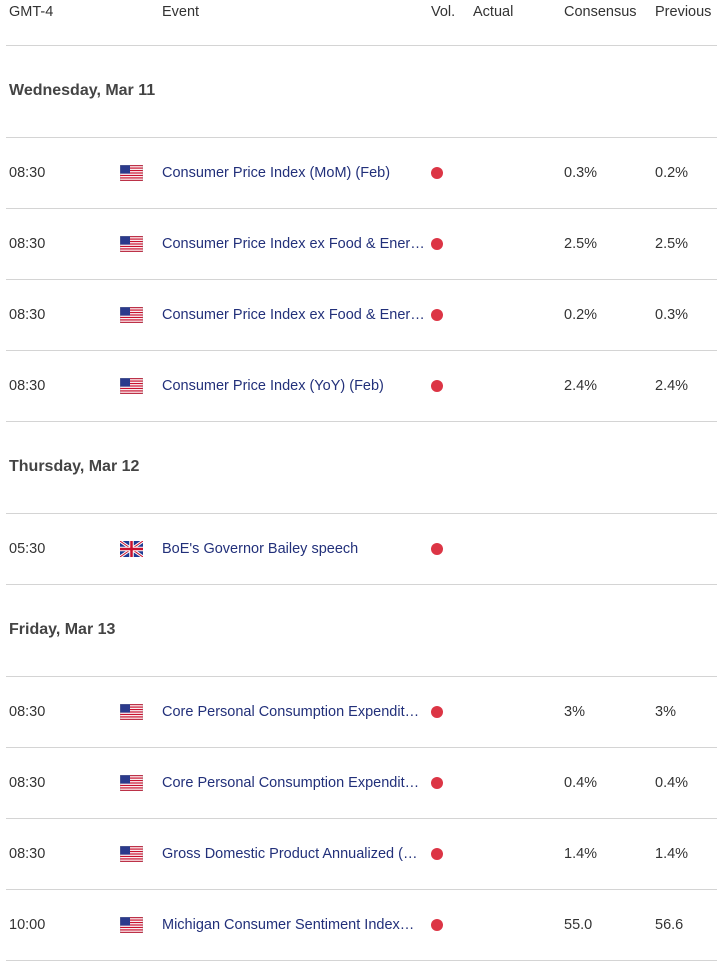 The height and width of the screenshot is (961, 717). What do you see at coordinates (27, 549) in the screenshot?
I see `event-time: 05:30` at bounding box center [27, 549].